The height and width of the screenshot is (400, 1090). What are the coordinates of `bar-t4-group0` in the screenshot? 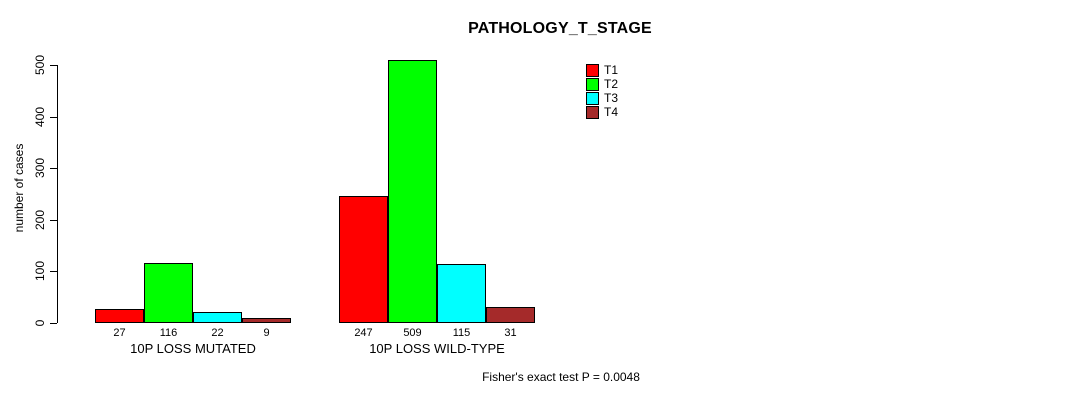 It's located at (266, 320).